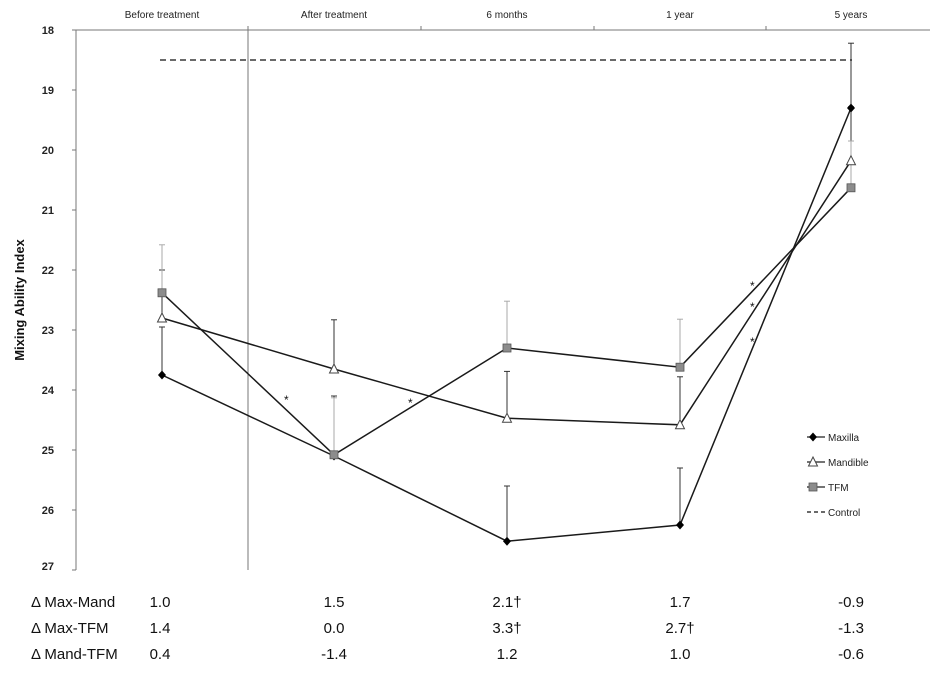 This screenshot has width=930, height=675. Describe the element at coordinates (48, 91) in the screenshot. I see `y-tick-label: 19` at that location.